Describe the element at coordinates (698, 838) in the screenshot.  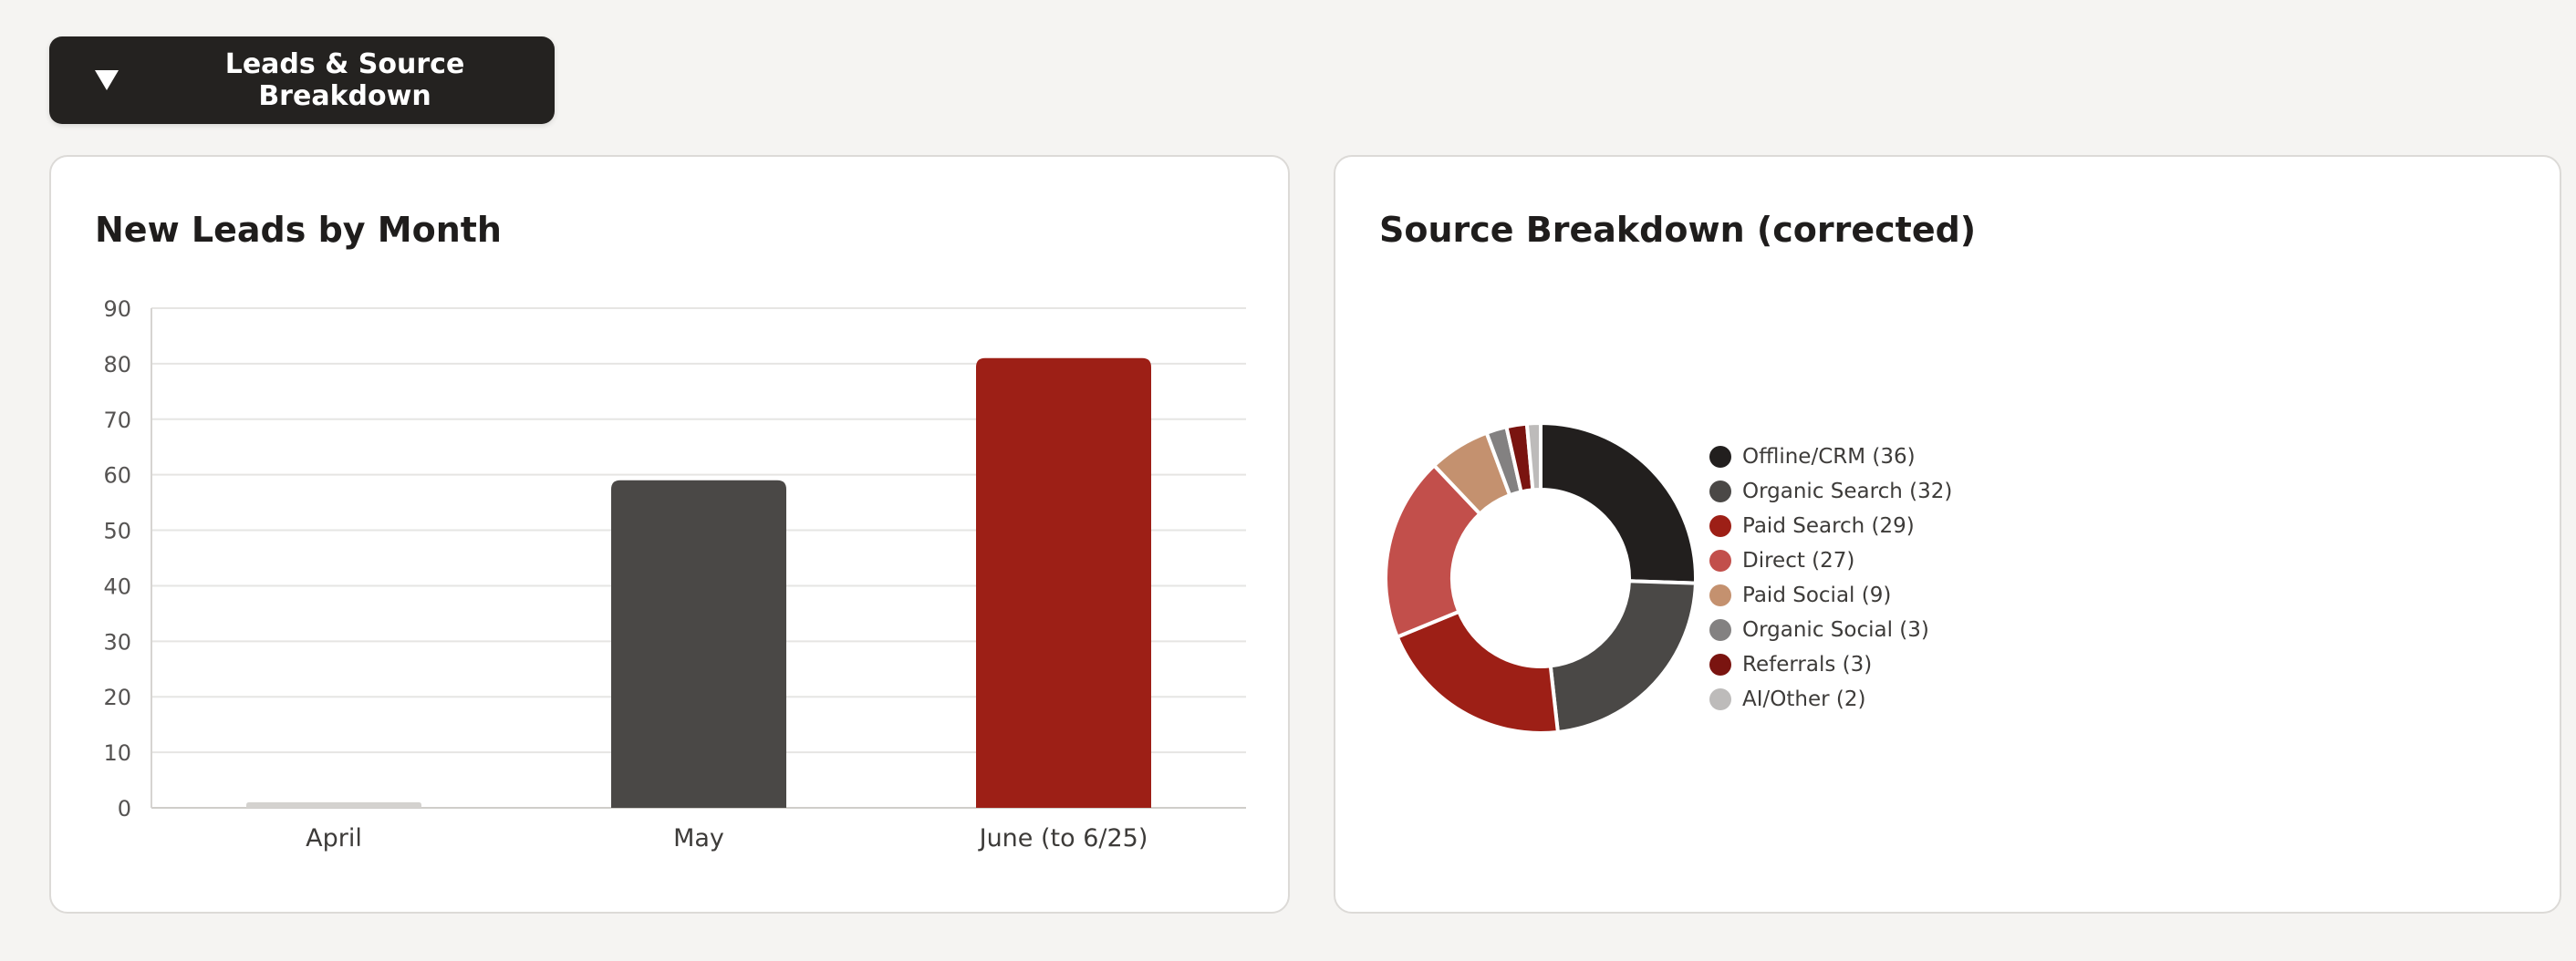
I see `x-tick-label: May` at that location.